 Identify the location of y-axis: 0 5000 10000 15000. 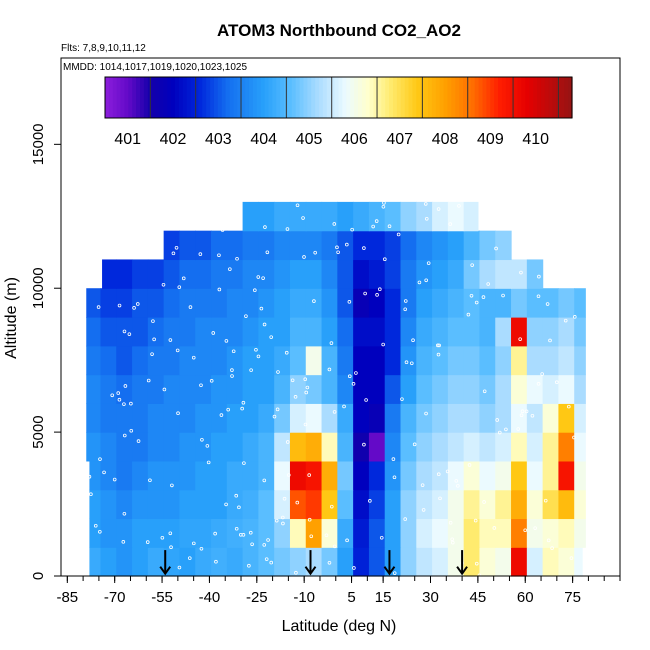
(45, 351).